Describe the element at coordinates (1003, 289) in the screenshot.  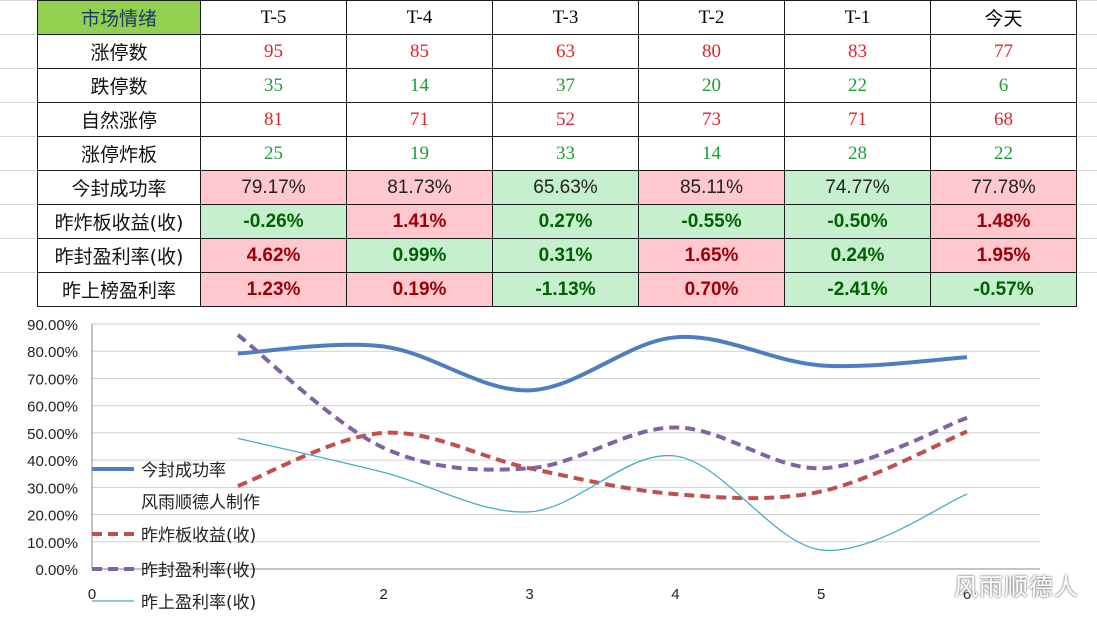
I see `table-cell: -0.57%` at that location.